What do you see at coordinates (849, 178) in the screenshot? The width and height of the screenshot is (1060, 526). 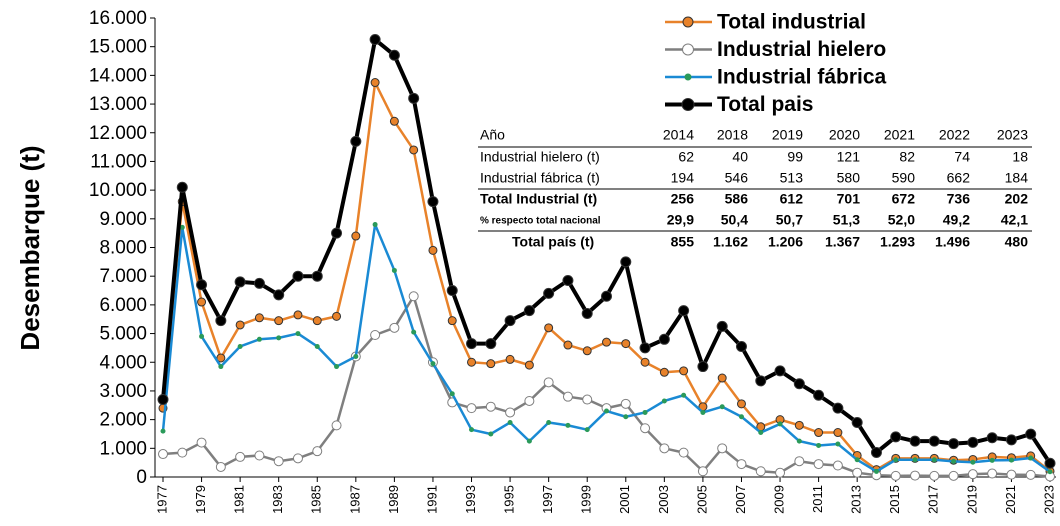 I see `table-cell: 580` at bounding box center [849, 178].